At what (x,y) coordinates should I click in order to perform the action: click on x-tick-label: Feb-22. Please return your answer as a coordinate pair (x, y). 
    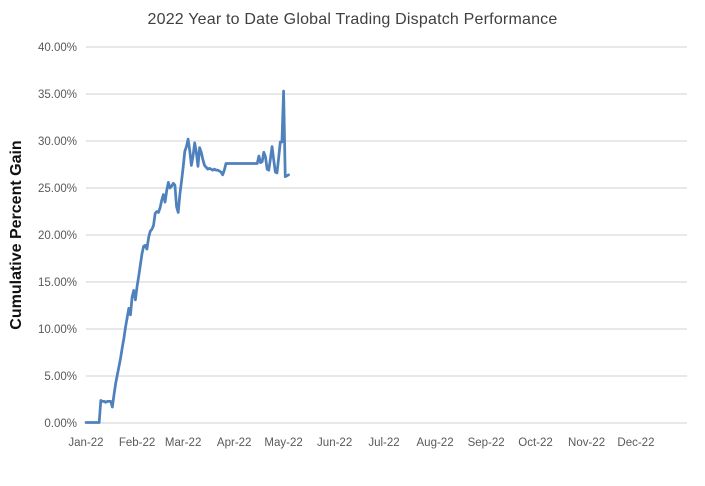
    Looking at the image, I should click on (137, 443).